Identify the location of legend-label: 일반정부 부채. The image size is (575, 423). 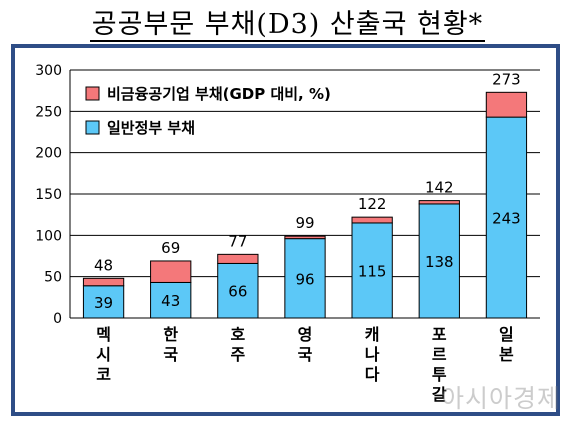
(151, 128).